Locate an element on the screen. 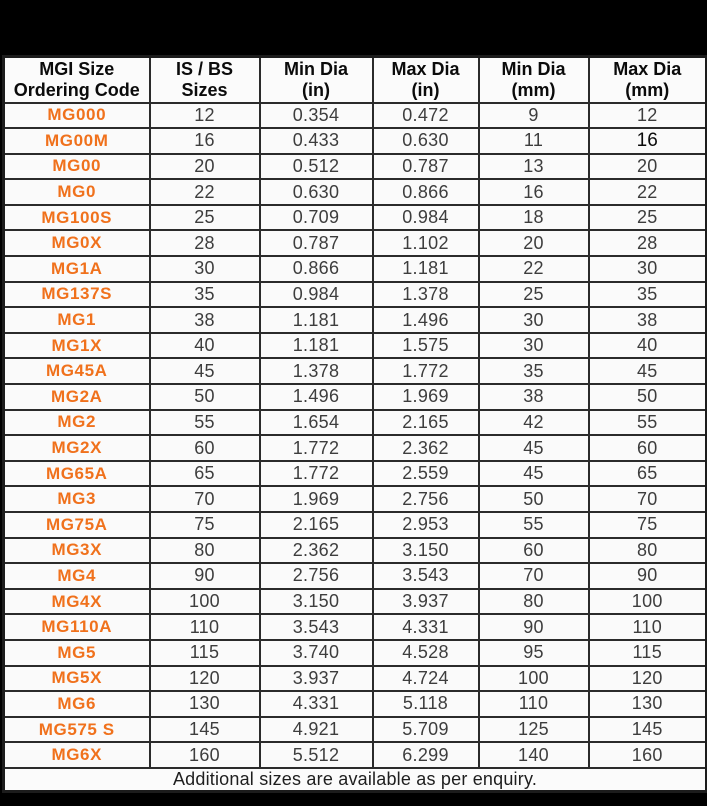  cell-min-dia-mm: 95 is located at coordinates (533, 652).